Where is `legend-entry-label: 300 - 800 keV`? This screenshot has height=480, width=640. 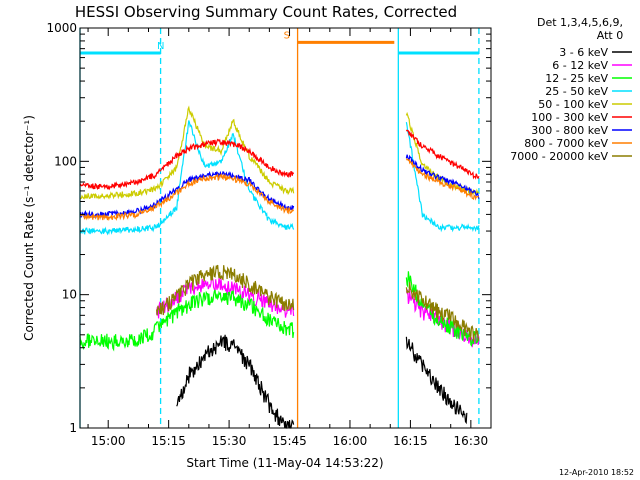
legend-entry-label: 300 - 800 keV is located at coordinates (569, 130).